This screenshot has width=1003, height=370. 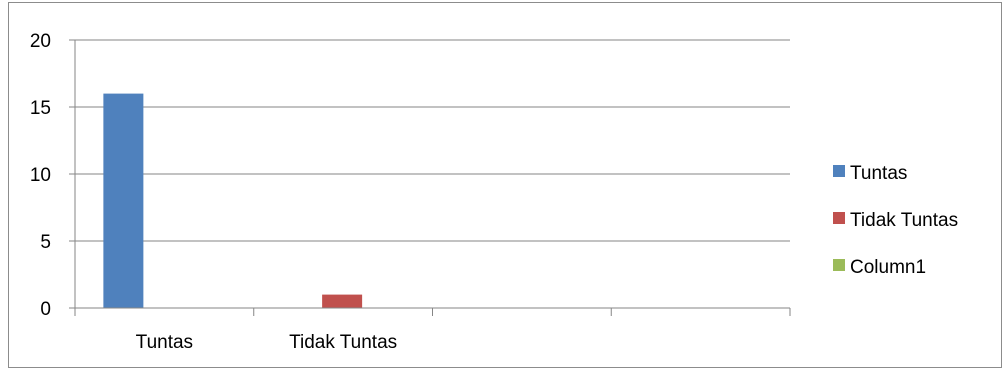 What do you see at coordinates (40, 108) in the screenshot?
I see `y-tick-label: 15` at bounding box center [40, 108].